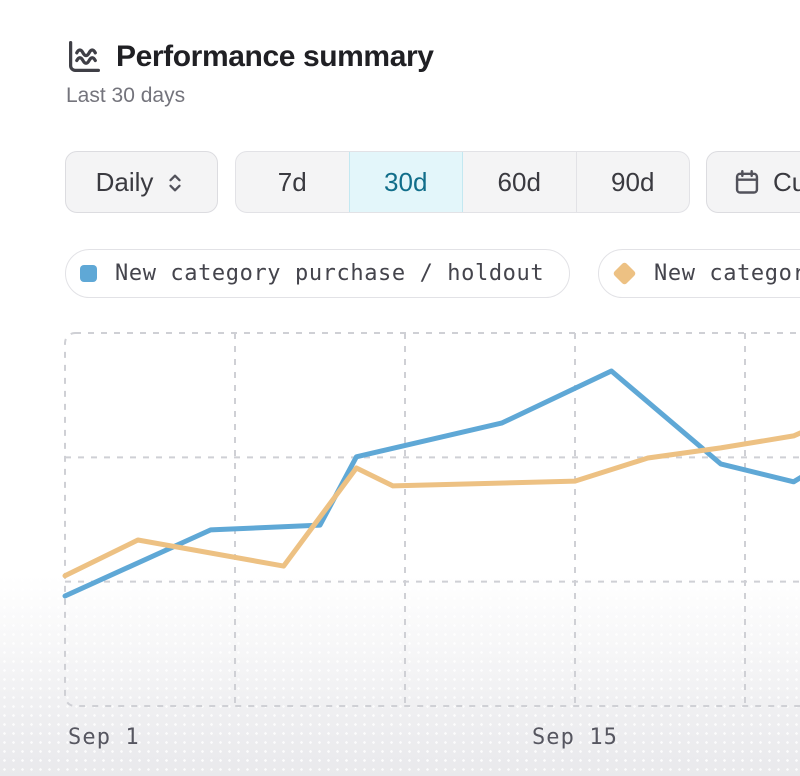 This screenshot has width=800, height=776. Describe the element at coordinates (126, 95) in the screenshot. I see `page-subtitle: Last 30 days` at that location.